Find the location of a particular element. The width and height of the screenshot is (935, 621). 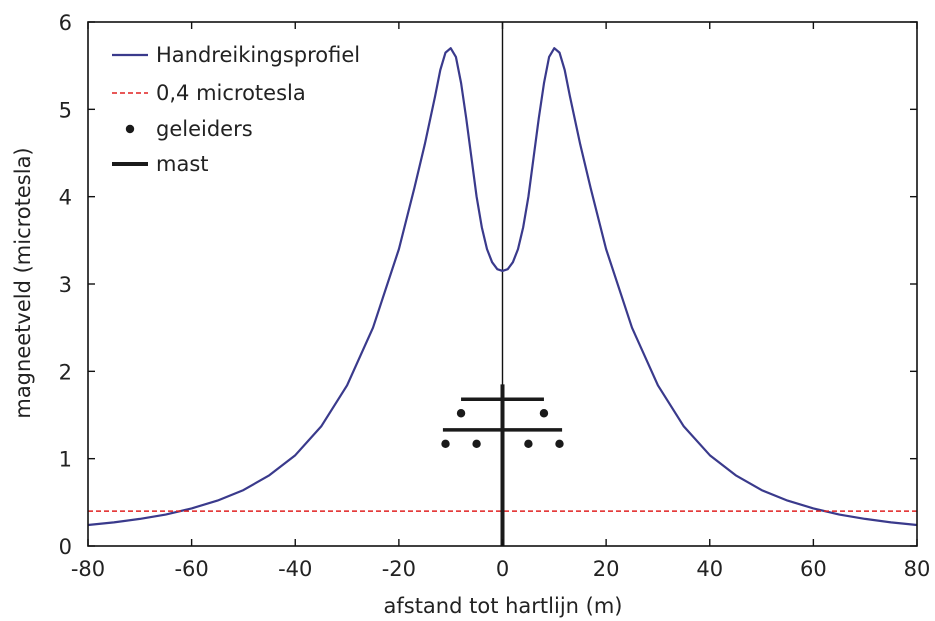

x-tick-label: 60 is located at coordinates (813, 569).